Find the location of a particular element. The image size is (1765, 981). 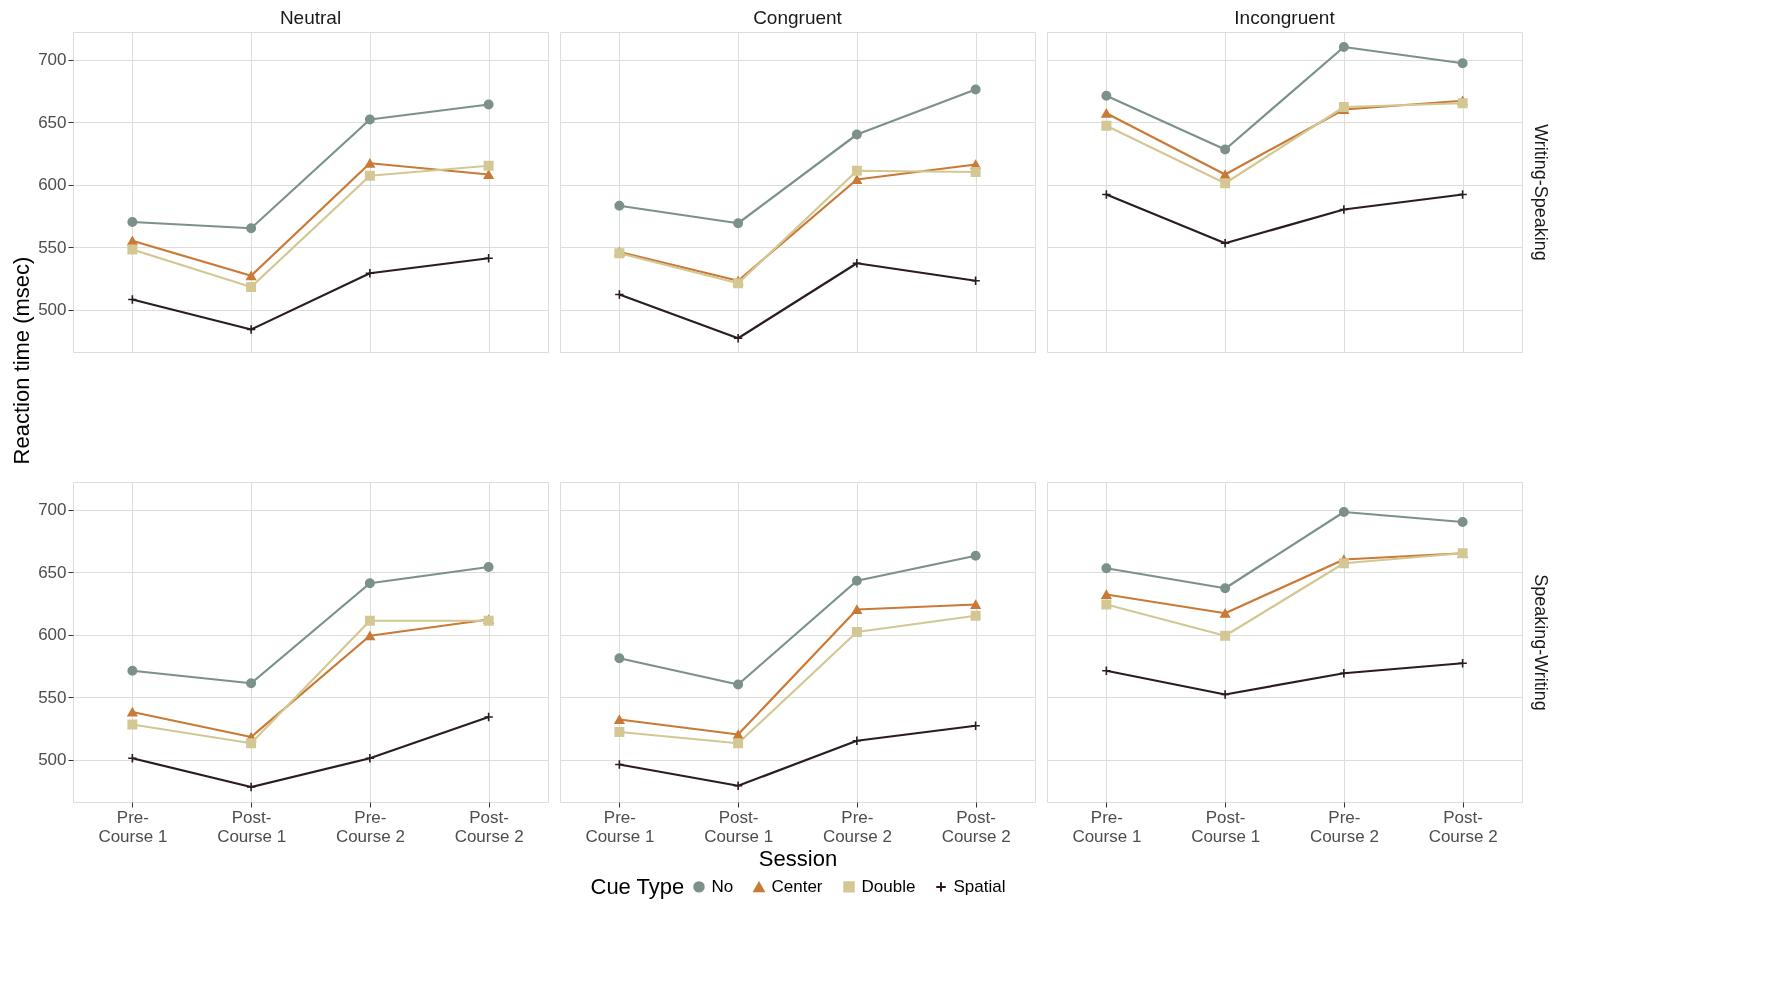

chart-title: Congruent is located at coordinates (798, 17).